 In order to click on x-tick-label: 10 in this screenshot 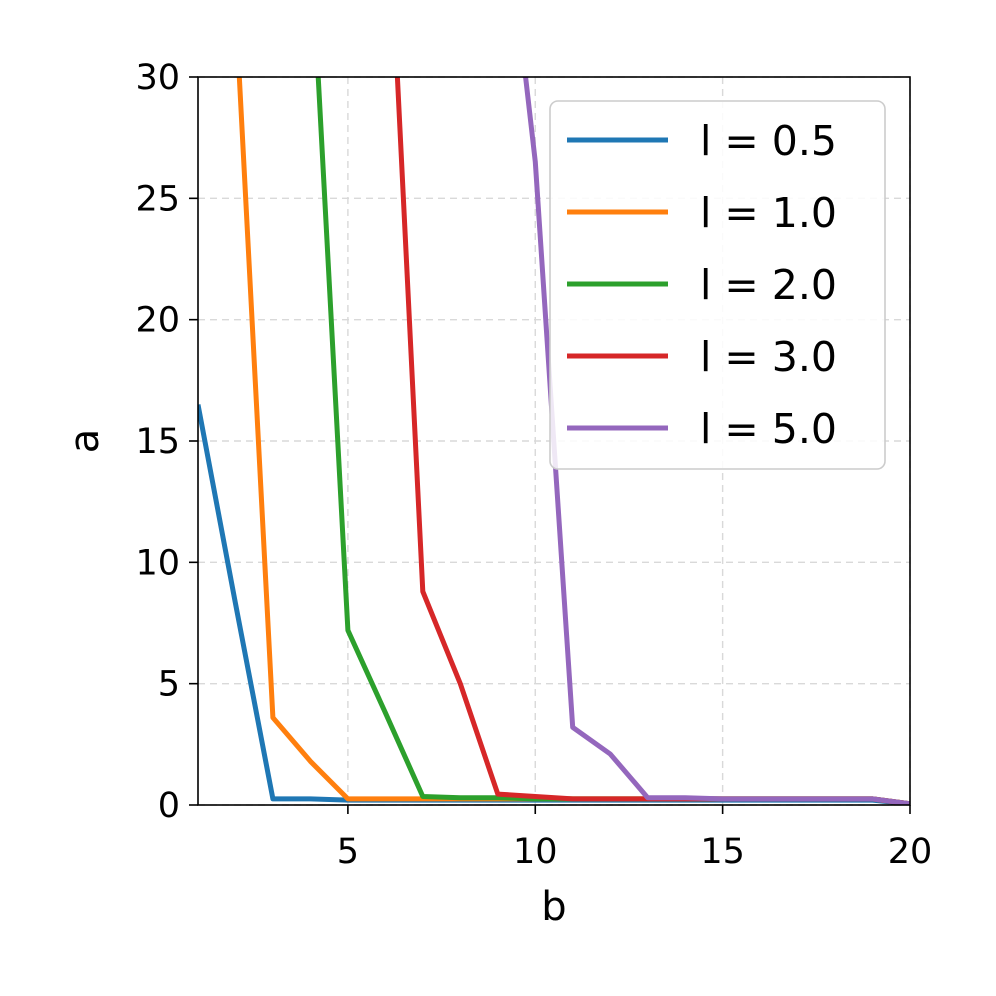, I will do `click(535, 852)`.